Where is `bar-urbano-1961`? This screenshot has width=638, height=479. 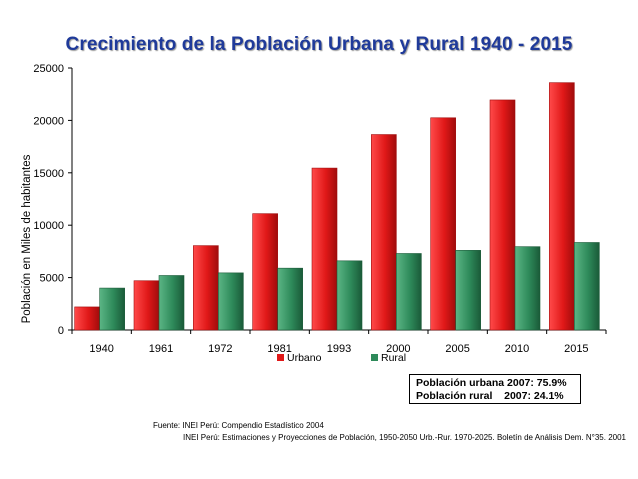 bar-urbano-1961 is located at coordinates (146, 305).